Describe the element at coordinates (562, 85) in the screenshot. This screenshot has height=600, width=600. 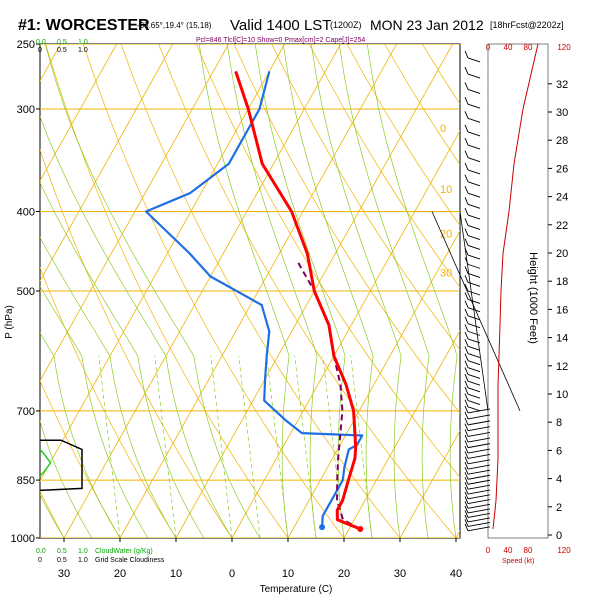
I see `height-tick-label: 32` at that location.